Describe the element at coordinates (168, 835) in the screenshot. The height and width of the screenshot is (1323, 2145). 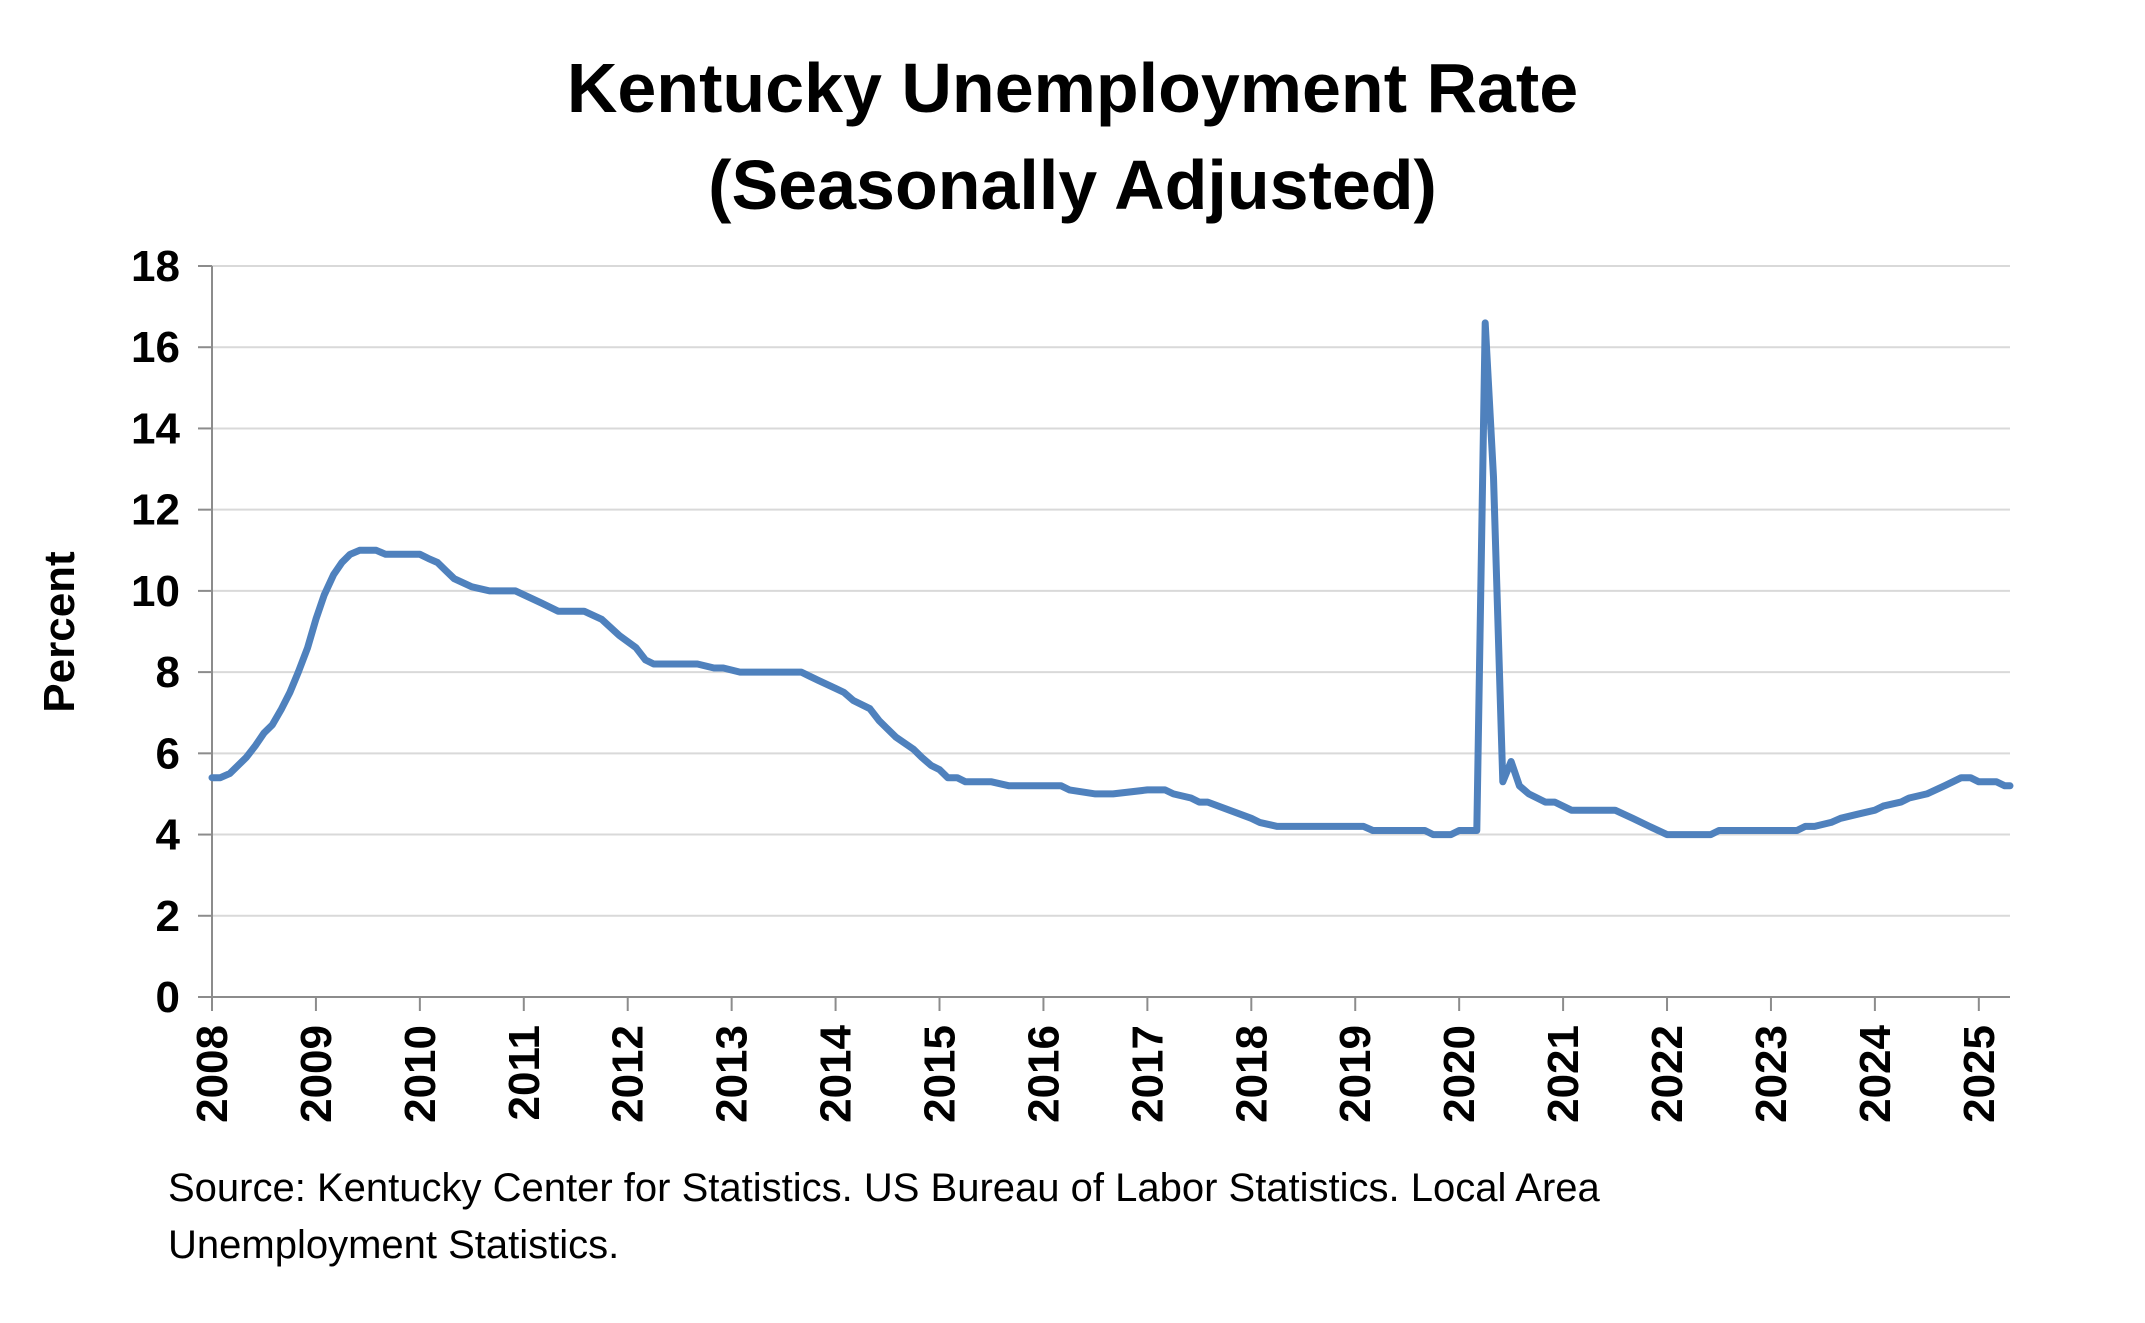
I see `y-tick-label: 4` at that location.